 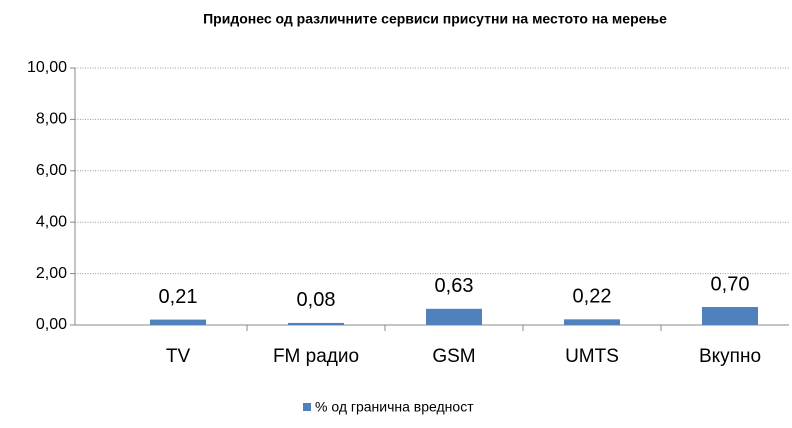 I want to click on y-tick-label: 10,00, so click(x=47, y=67).